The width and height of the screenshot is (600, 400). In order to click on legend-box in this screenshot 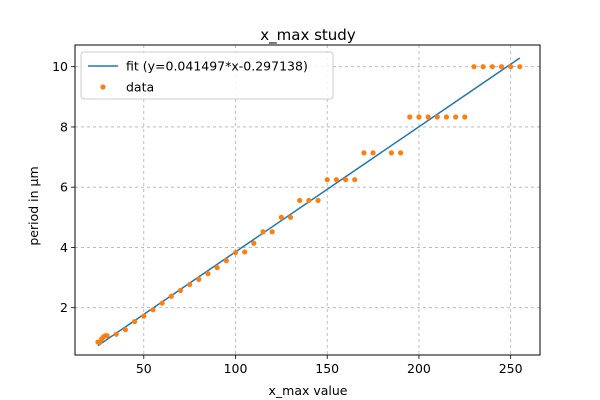, I will do `click(207, 75)`.